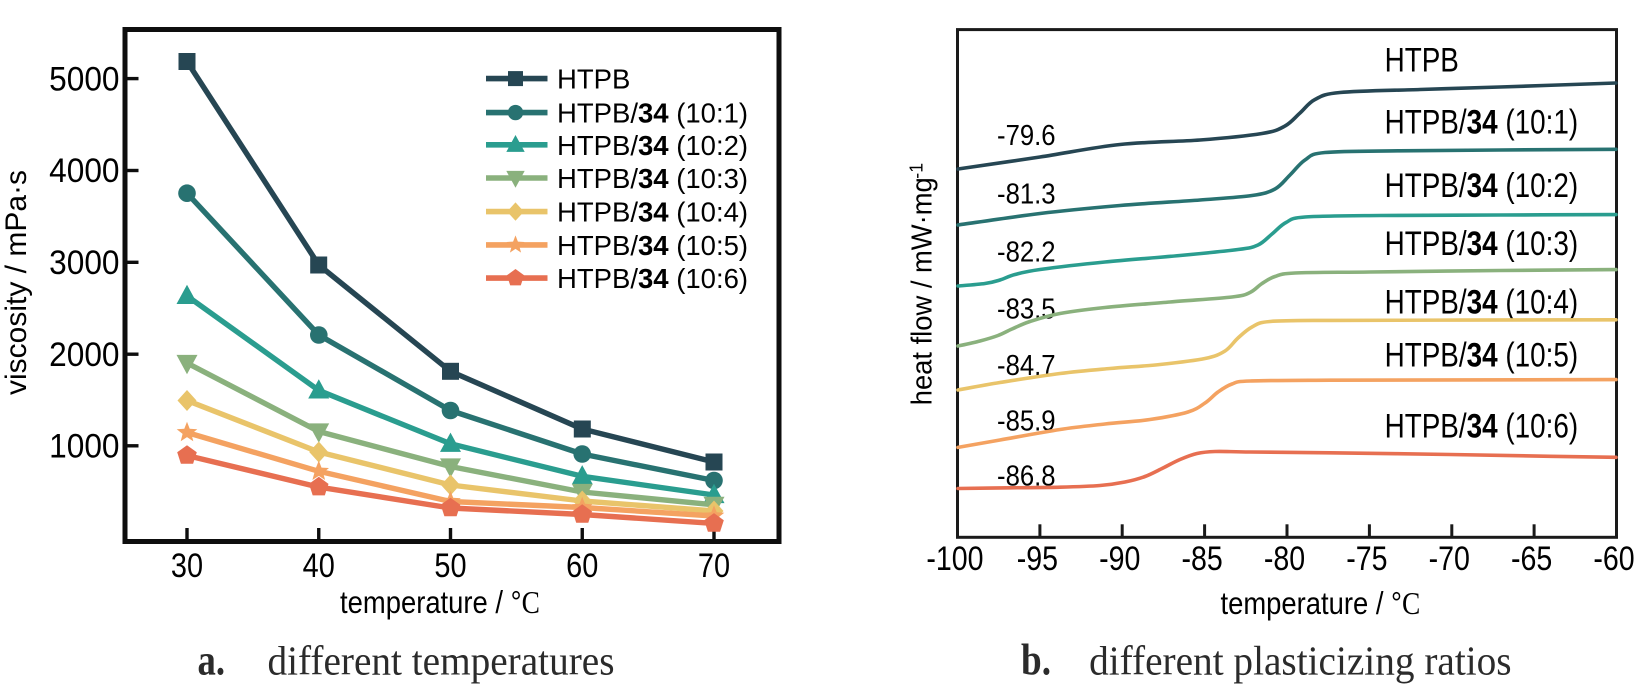 This screenshot has height=699, width=1637. I want to click on svg-text: different plasticizing ratios, so click(1300, 661).